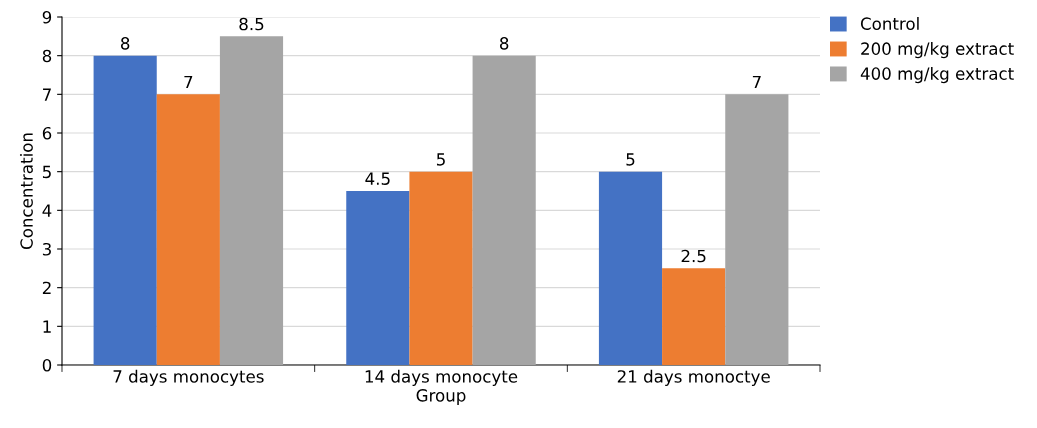 This screenshot has width=1037, height=428. What do you see at coordinates (26, 191) in the screenshot?
I see `y-axis-title: Concentration` at bounding box center [26, 191].